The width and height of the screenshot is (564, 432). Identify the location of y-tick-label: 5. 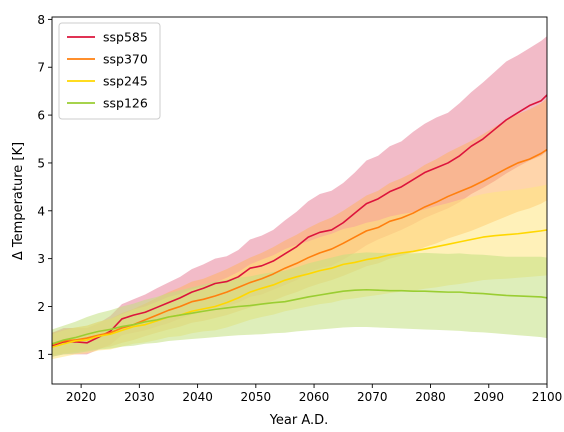
(41, 163).